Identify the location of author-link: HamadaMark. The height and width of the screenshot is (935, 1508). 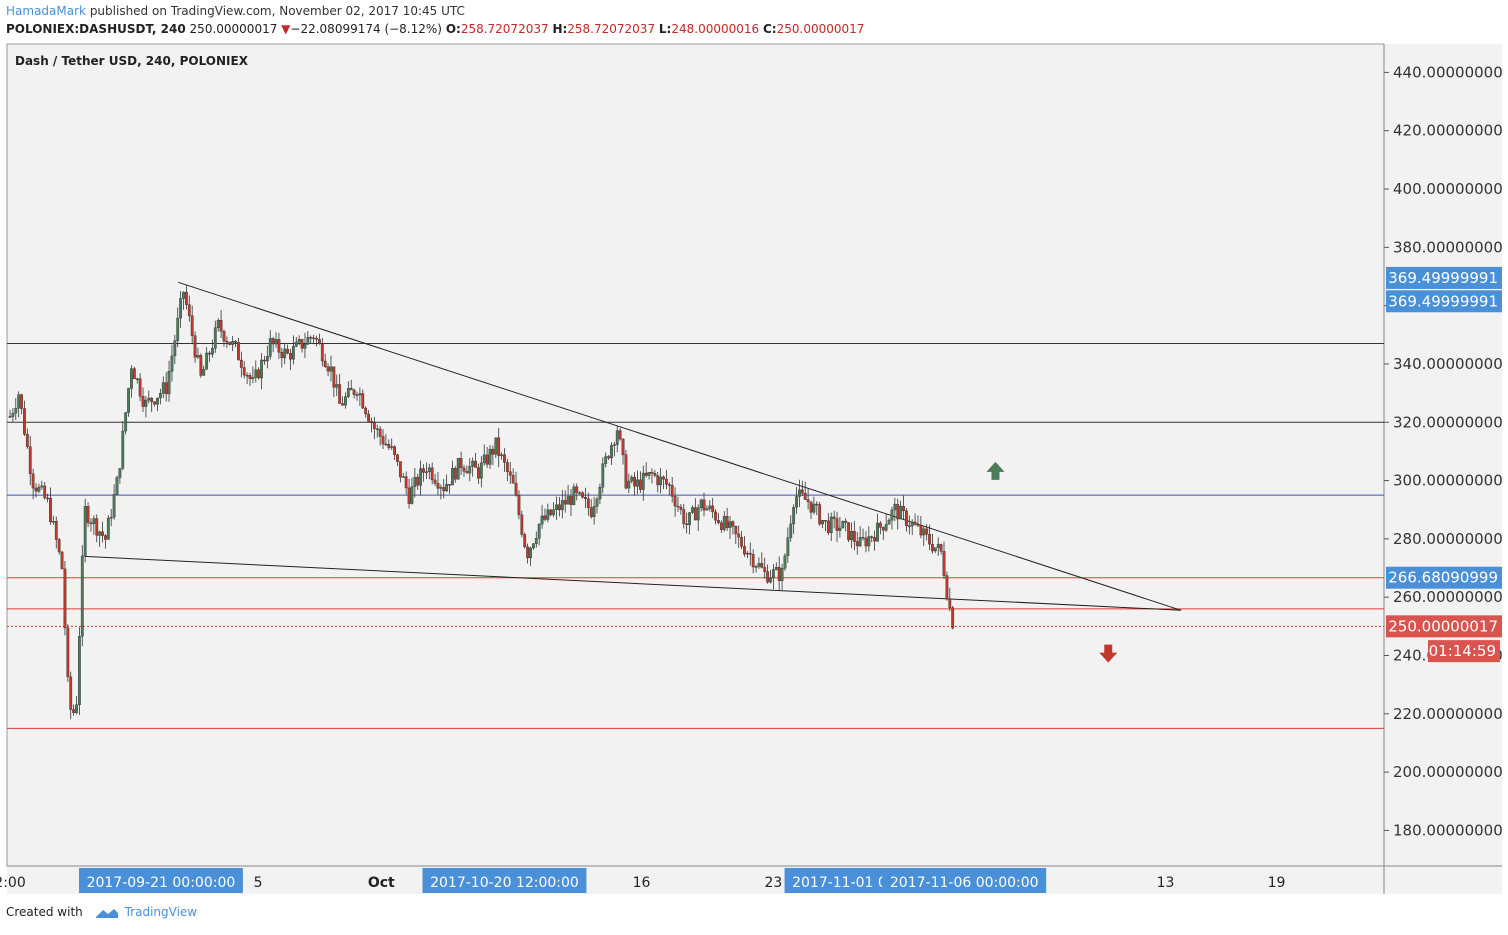
(46, 11).